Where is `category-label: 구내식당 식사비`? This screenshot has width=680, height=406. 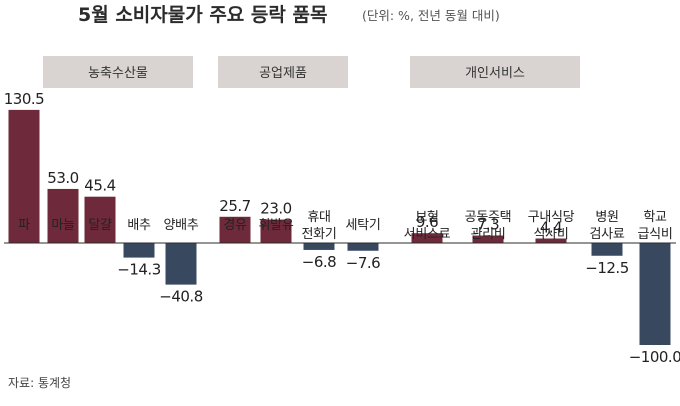
category-label: 구내식당 식사비 is located at coordinates (551, 226).